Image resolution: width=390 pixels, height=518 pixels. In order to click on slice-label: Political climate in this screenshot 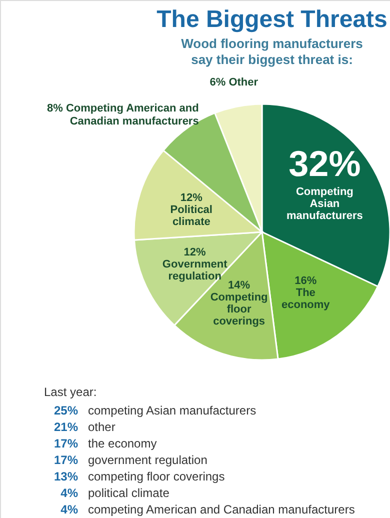, I will do `click(191, 216)`.